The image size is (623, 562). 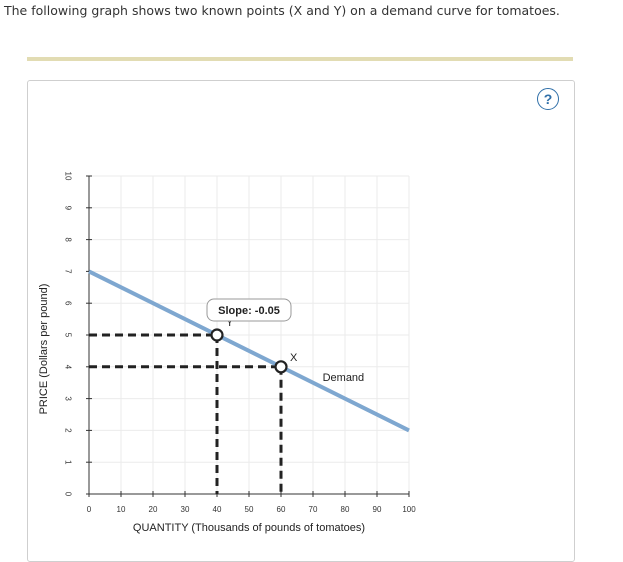 I want to click on help-button: ?, so click(x=548, y=99).